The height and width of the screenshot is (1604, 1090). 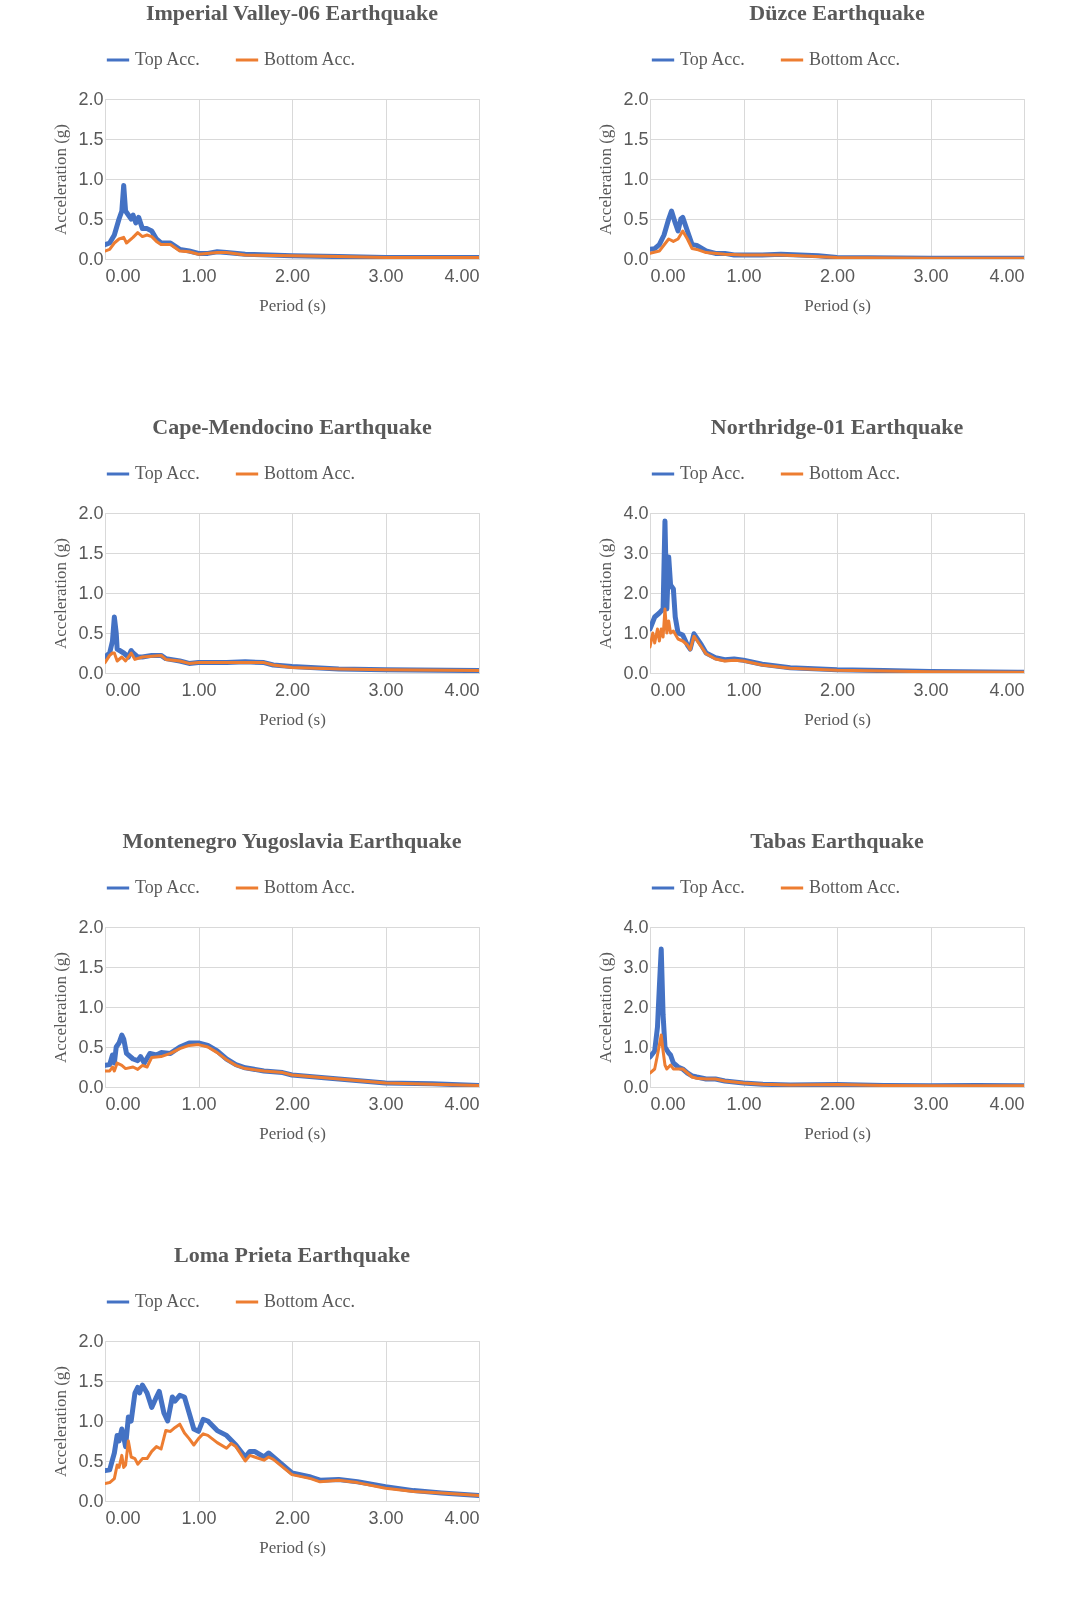 What do you see at coordinates (292, 426) in the screenshot?
I see `chart-title: Cape-Mendocino Earthquake` at bounding box center [292, 426].